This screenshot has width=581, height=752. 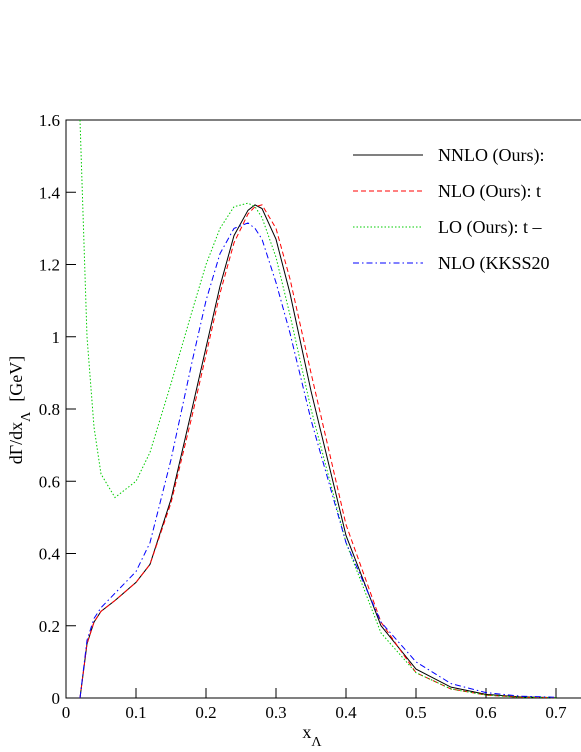 I want to click on y-tick-label: 1.2, so click(x=49, y=265).